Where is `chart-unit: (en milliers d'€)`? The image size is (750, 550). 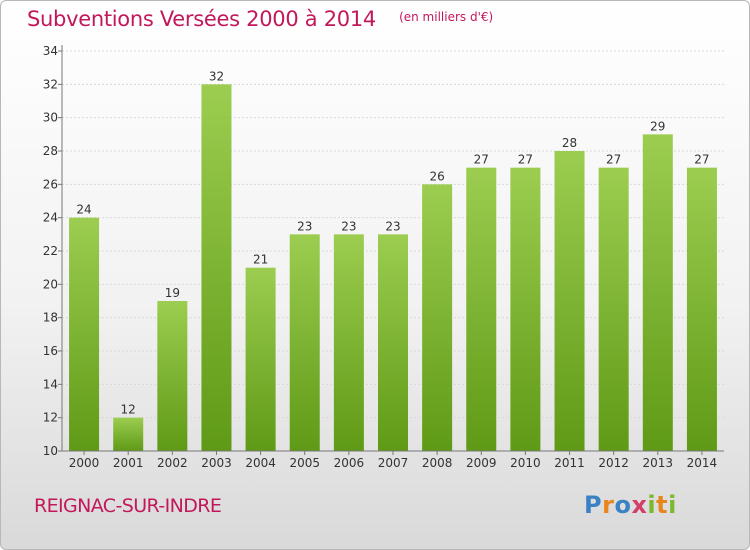 chart-unit: (en milliers d'€) is located at coordinates (446, 17).